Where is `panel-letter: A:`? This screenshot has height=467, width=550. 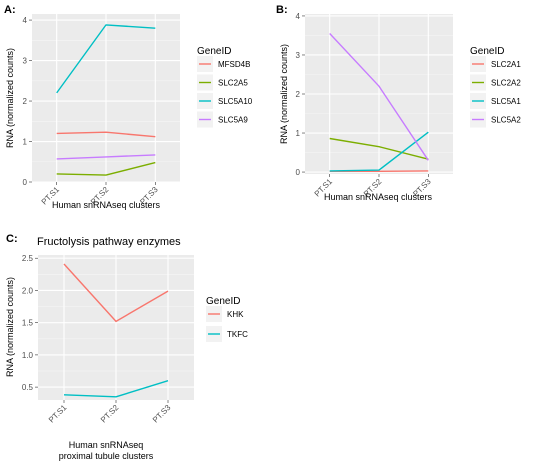 panel-letter: A: is located at coordinates (10, 10).